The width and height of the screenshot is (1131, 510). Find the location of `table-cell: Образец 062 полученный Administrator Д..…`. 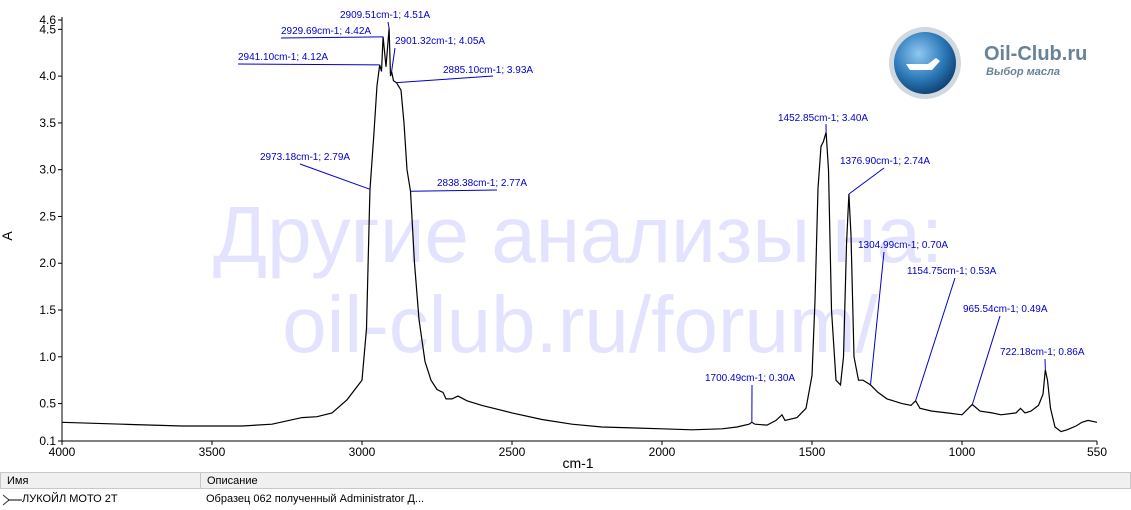

table-cell: Образец 062 полученный Administrator Д..… is located at coordinates (315, 499).